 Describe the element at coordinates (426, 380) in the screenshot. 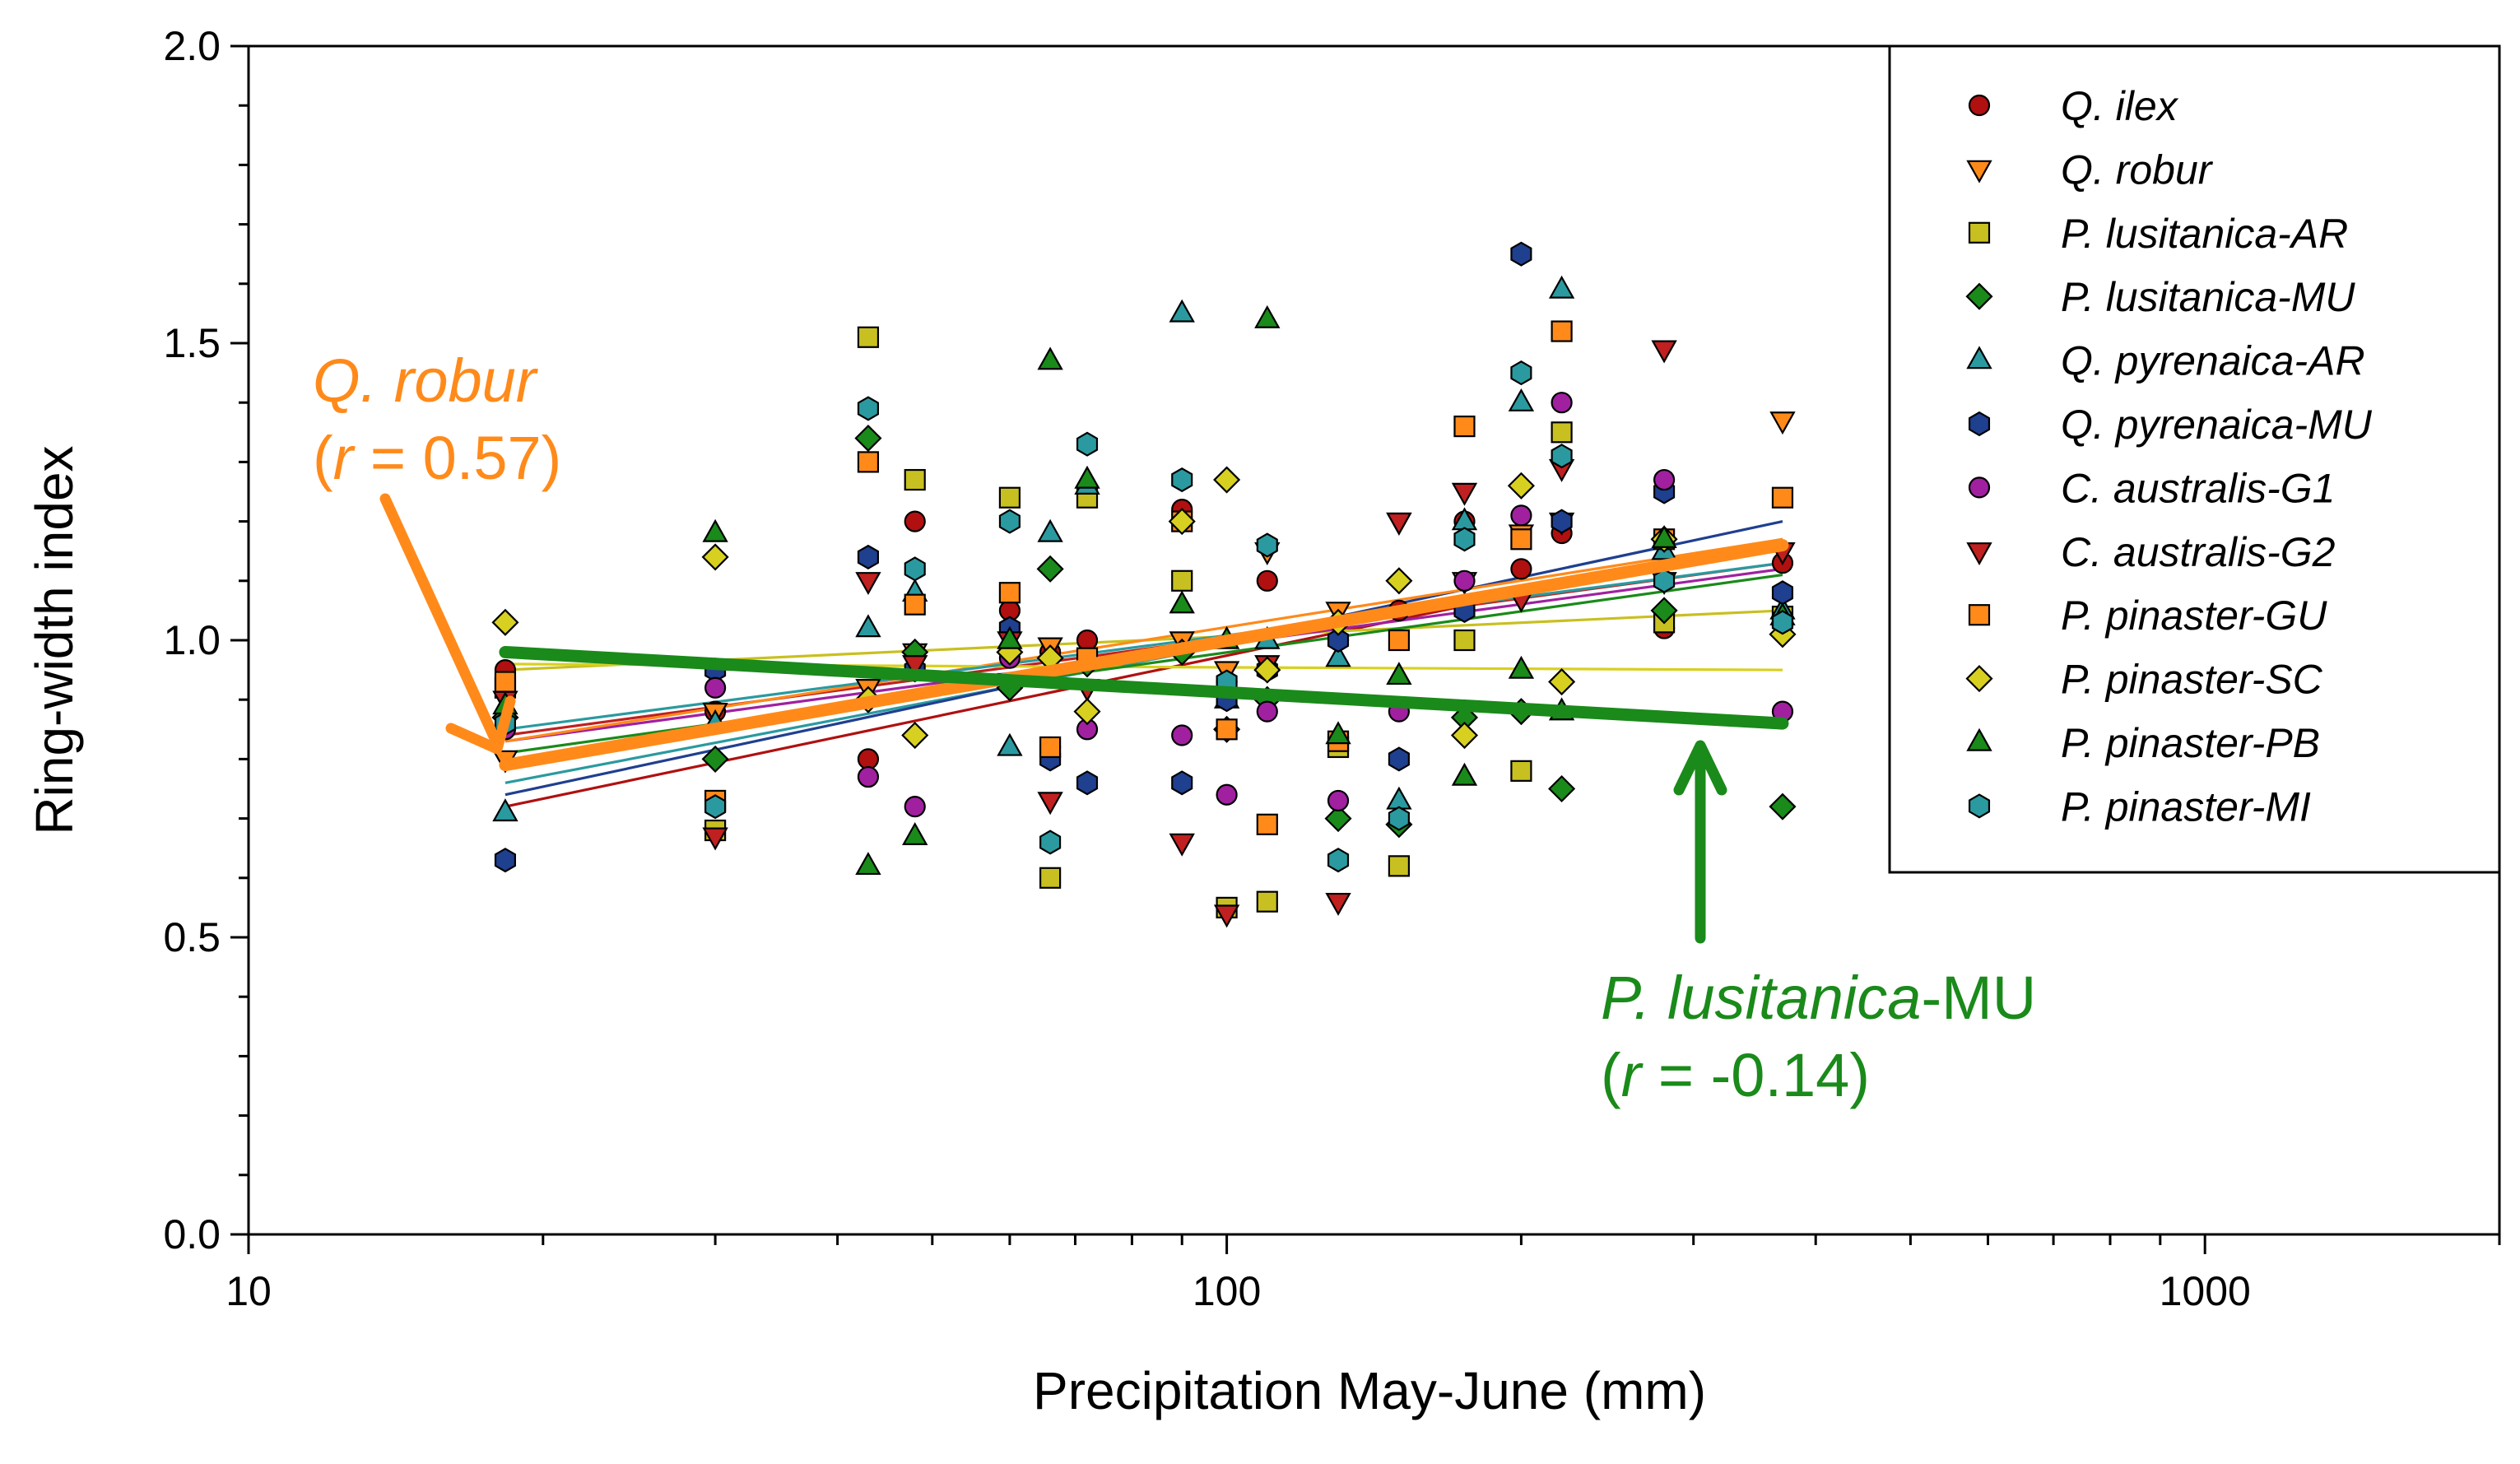

I see `annotation-q-robur-species: Q. robur` at that location.